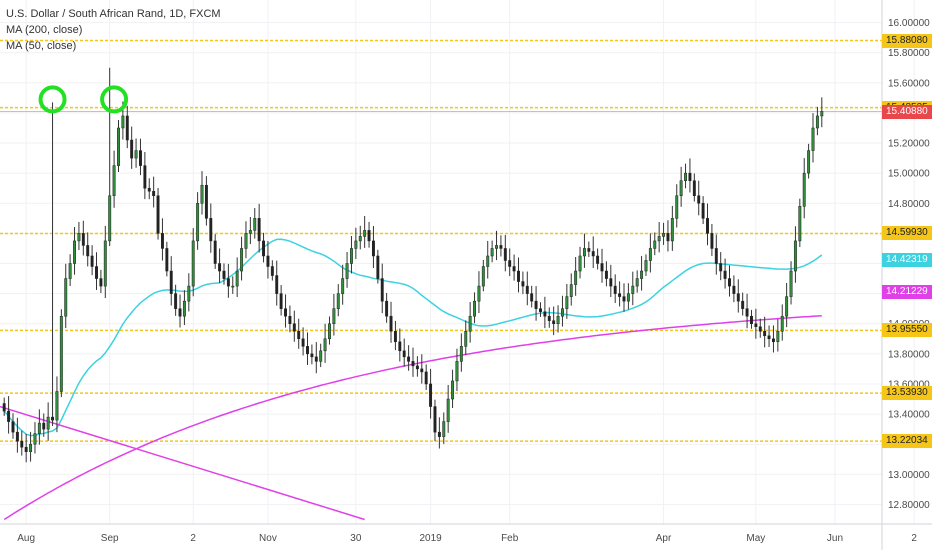  I want to click on time-axis: AugSep2Nov302019FebAprMayJun2AugSep, so click(474, 538).